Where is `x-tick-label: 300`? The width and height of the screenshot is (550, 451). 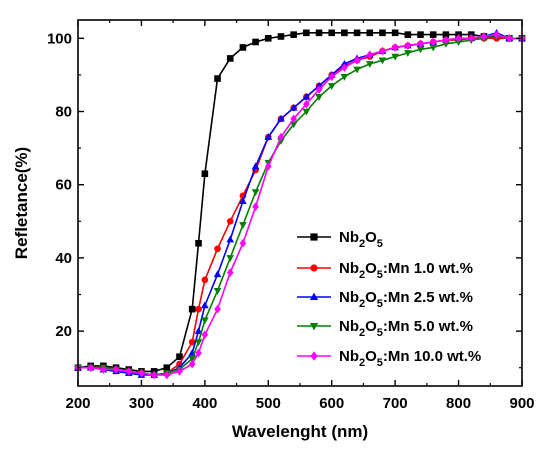
x-tick-label: 300 is located at coordinates (141, 403).